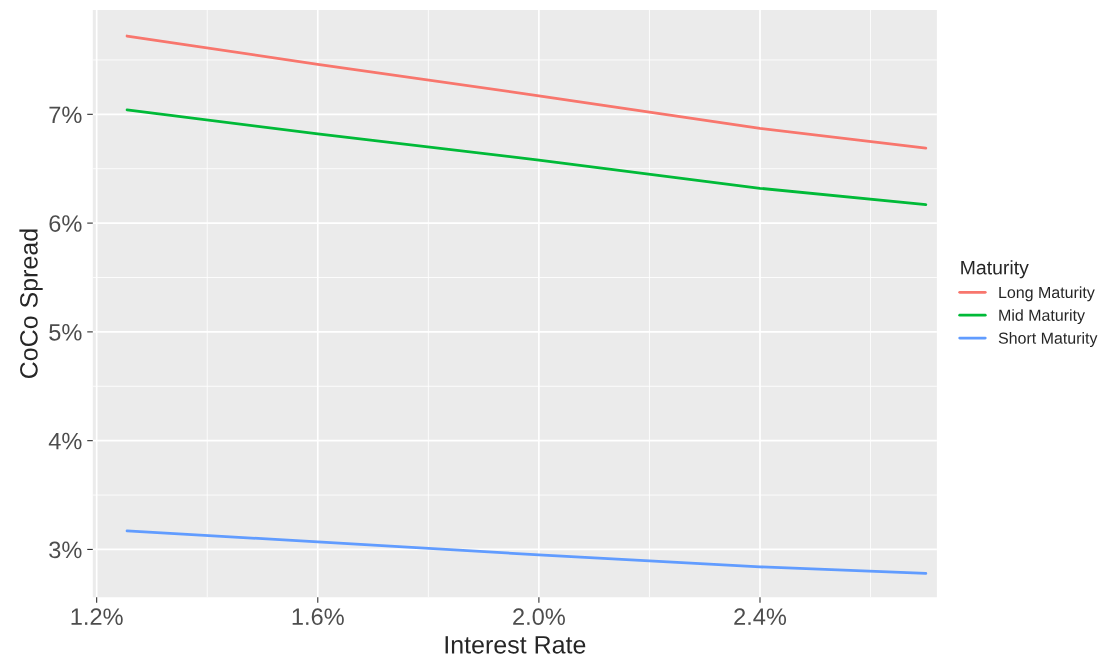  I want to click on x-tick-label: 2.0%, so click(539, 617).